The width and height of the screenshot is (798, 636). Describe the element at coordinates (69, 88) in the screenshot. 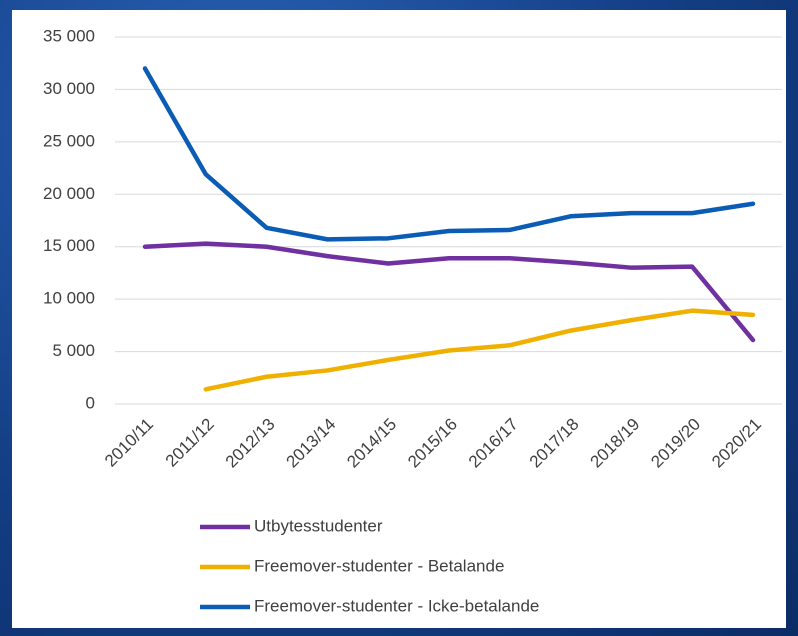

I see `y-tick-label: 30 000` at that location.